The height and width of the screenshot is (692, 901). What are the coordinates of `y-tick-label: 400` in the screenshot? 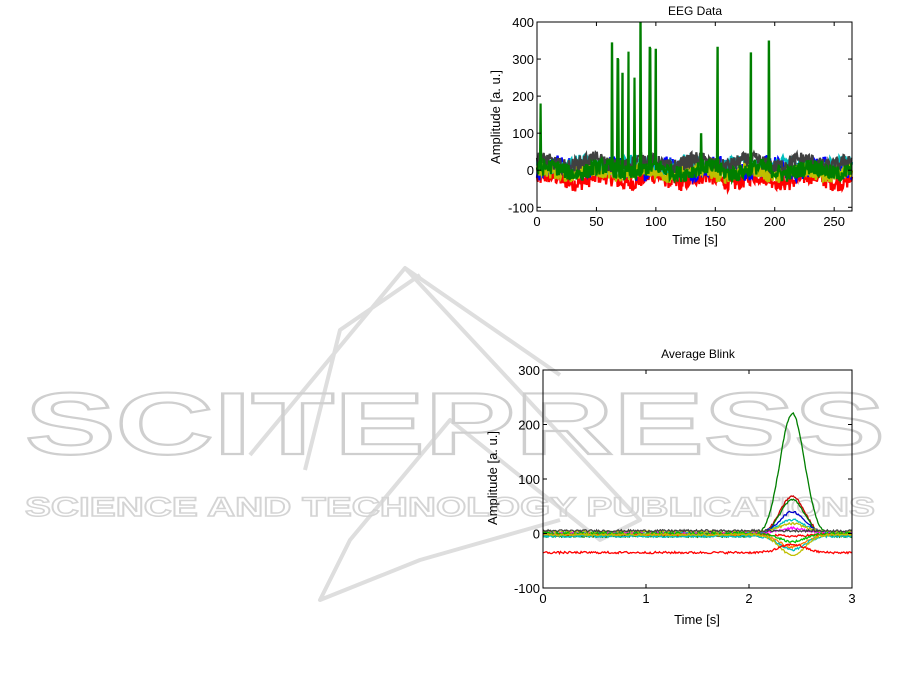 It's located at (523, 22).